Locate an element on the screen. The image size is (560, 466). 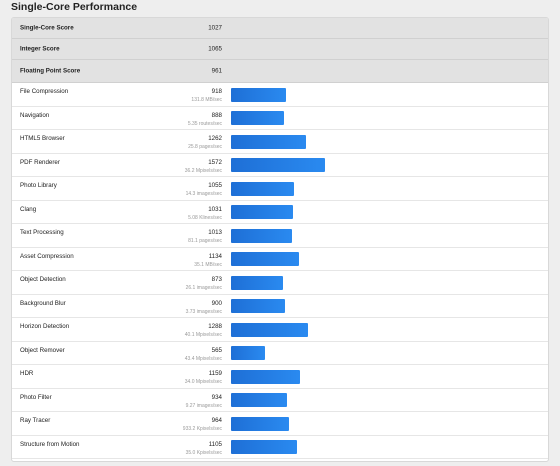
benchmark-name: Ray Tracer is located at coordinates (35, 420).